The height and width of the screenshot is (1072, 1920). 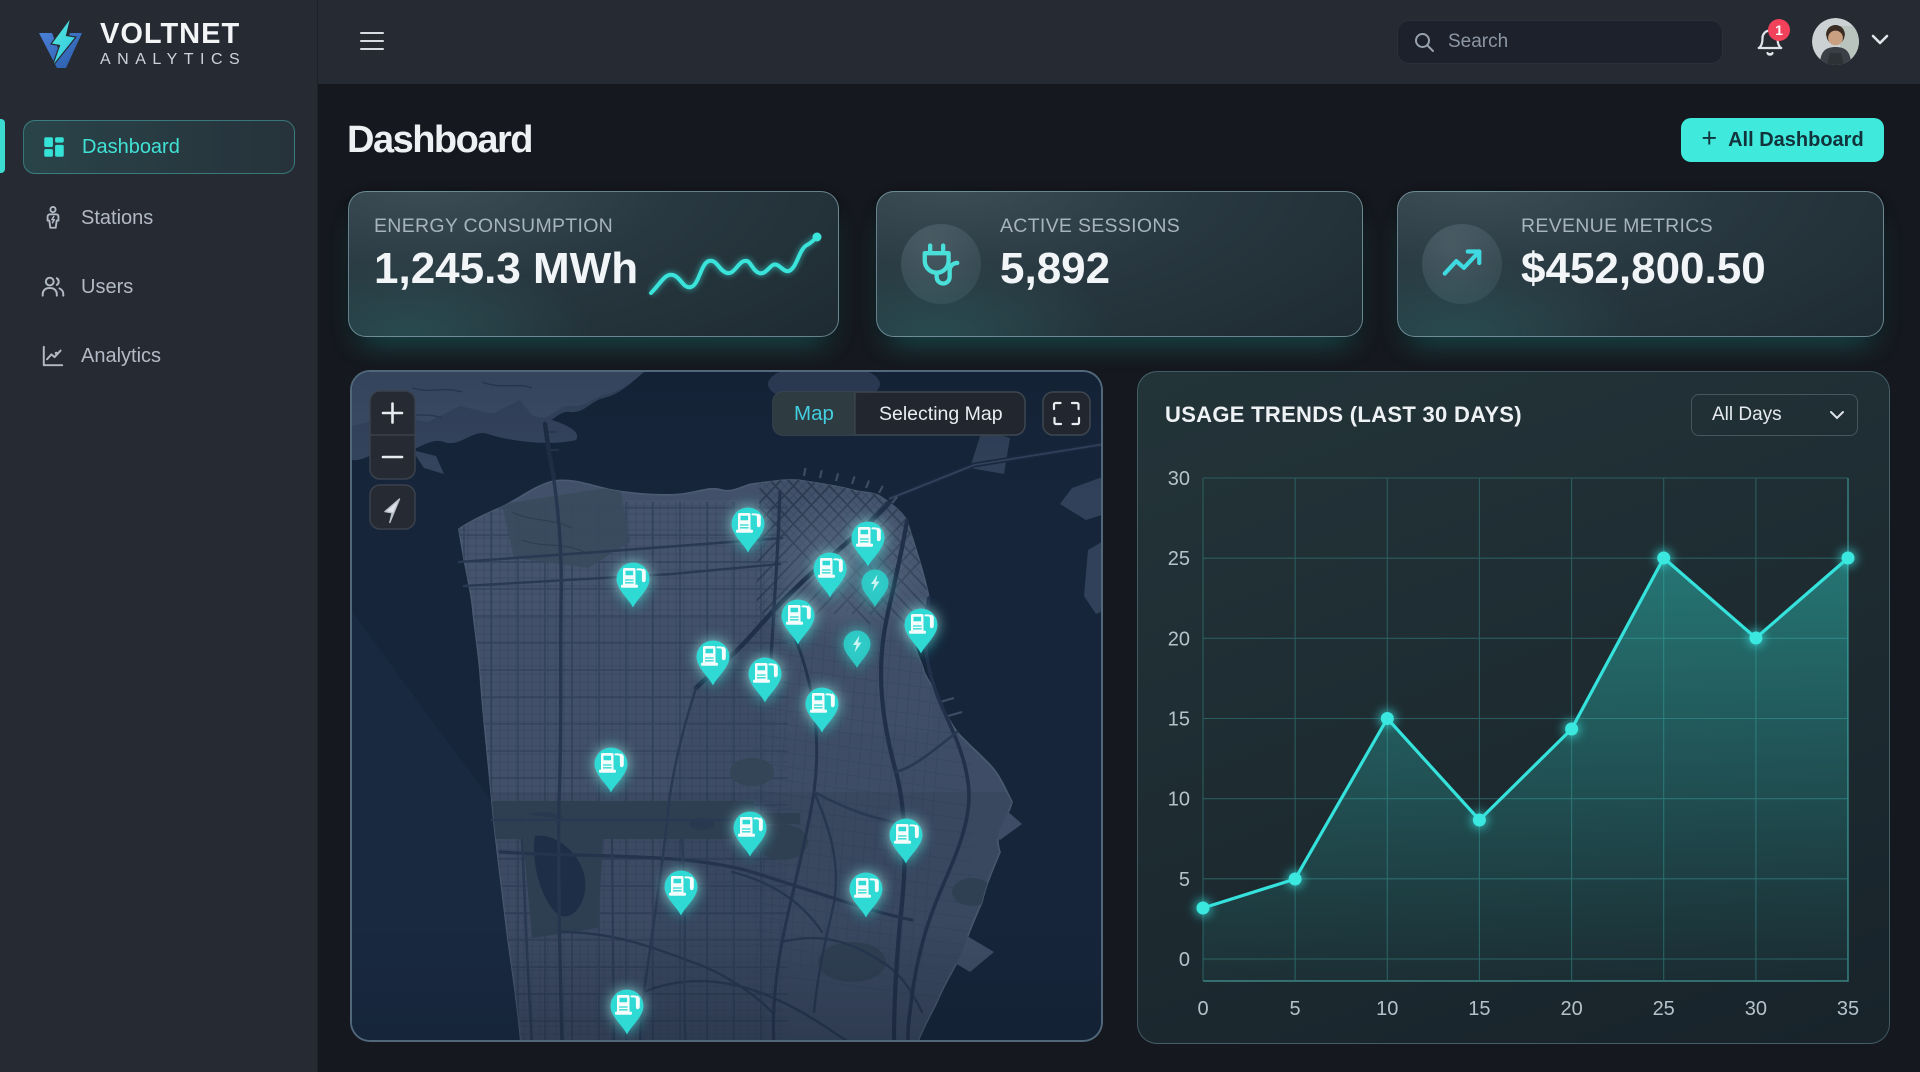 What do you see at coordinates (814, 413) in the screenshot?
I see `svg-text: Map` at bounding box center [814, 413].